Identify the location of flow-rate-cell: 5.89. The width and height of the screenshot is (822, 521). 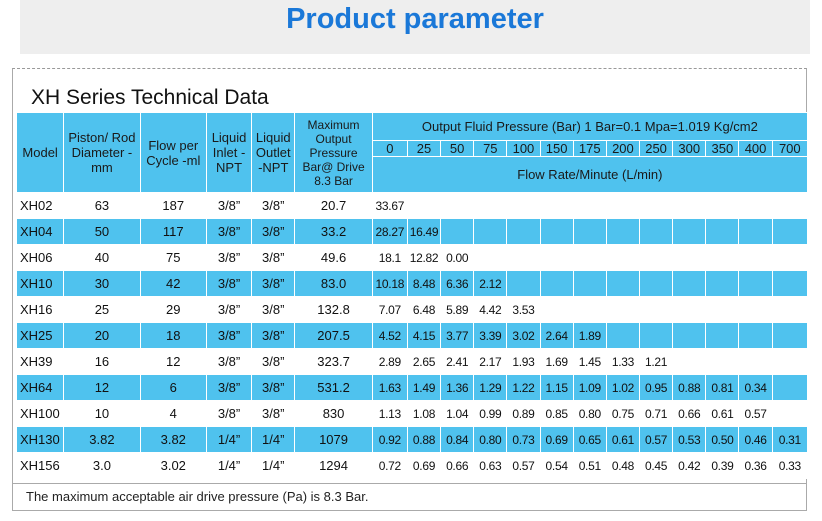
(457, 309).